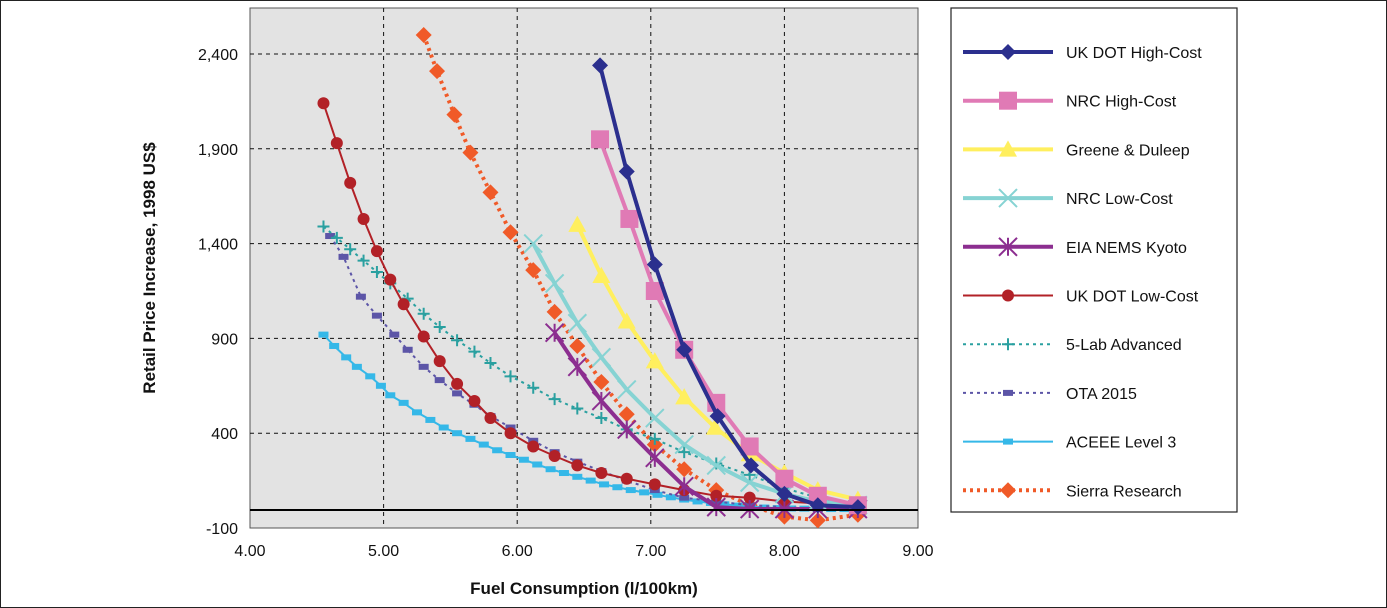 This screenshot has height=608, width=1387. What do you see at coordinates (1132, 297) in the screenshot?
I see `legend-label: UK DOT Low-Cost` at bounding box center [1132, 297].